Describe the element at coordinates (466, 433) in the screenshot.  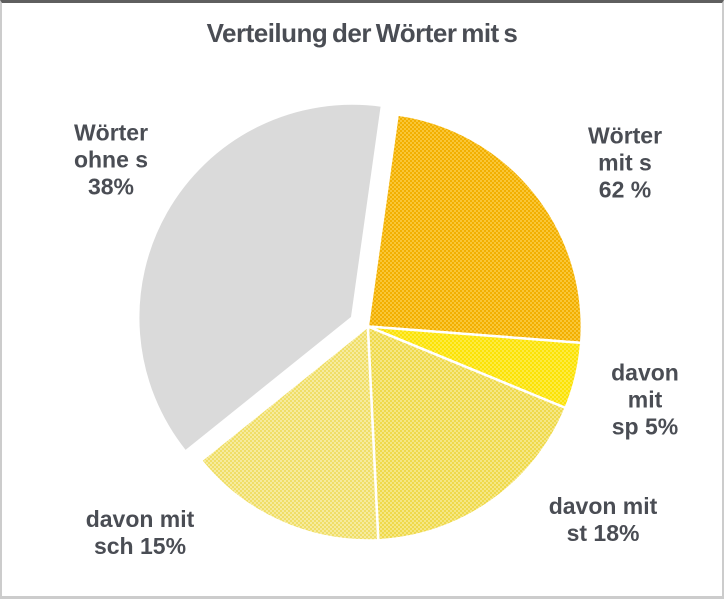
I see `pie-slice-st` at that location.